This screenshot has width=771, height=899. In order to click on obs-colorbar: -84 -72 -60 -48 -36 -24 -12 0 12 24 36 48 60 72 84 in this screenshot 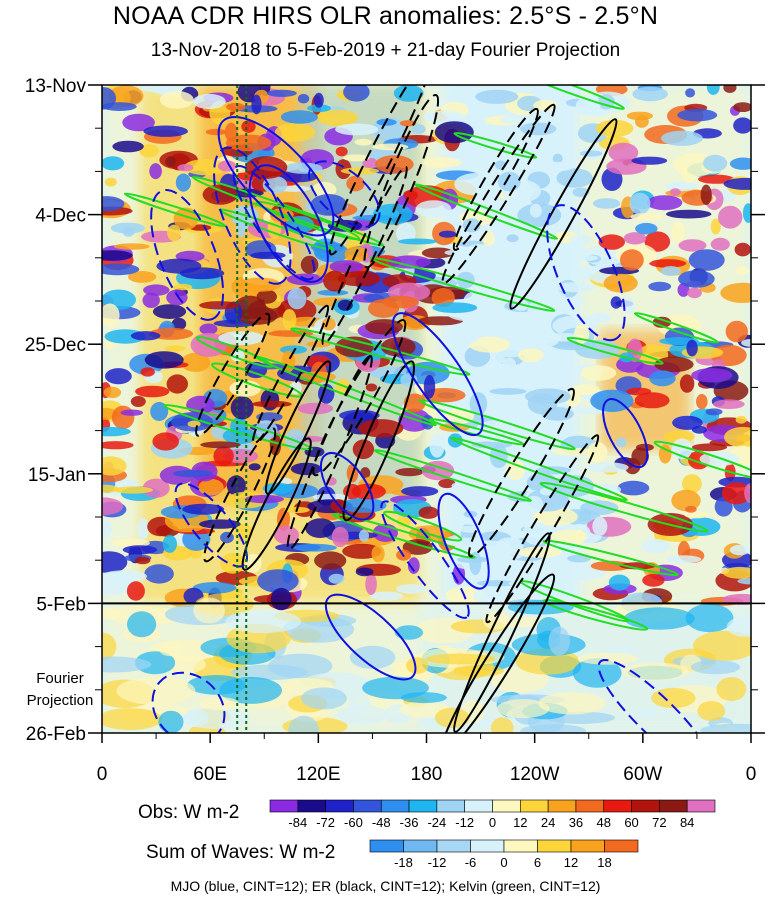, I will do `click(492, 814)`.